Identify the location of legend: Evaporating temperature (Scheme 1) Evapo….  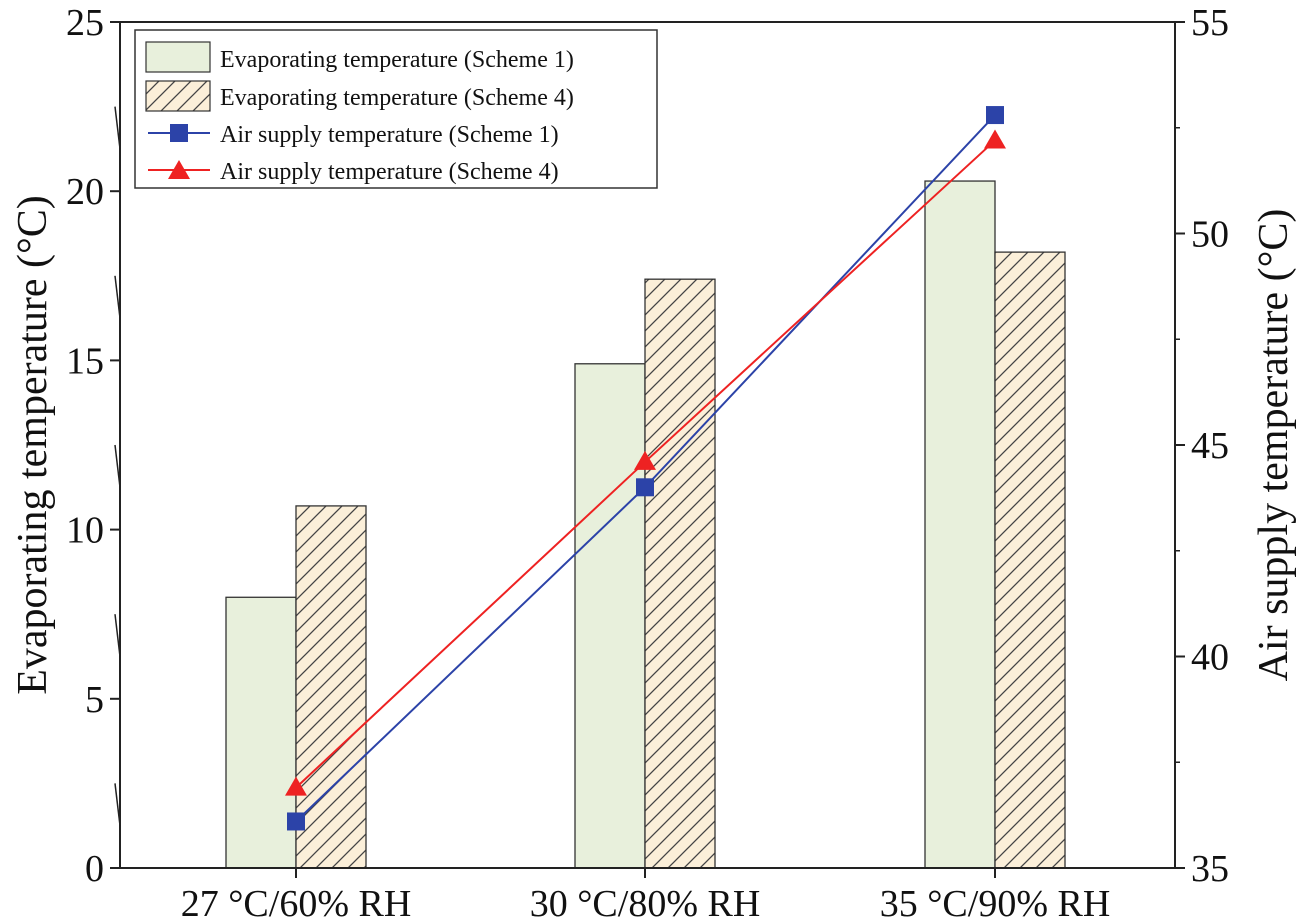
(396, 109).